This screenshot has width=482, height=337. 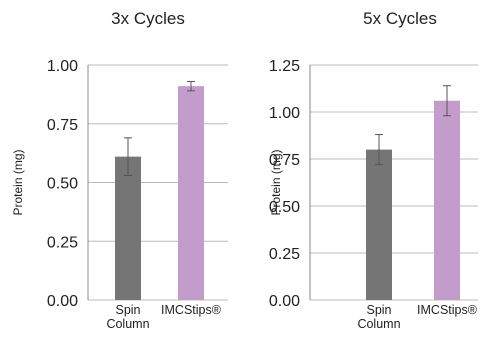 What do you see at coordinates (447, 200) in the screenshot?
I see `chart-2-bar-imcstips` at bounding box center [447, 200].